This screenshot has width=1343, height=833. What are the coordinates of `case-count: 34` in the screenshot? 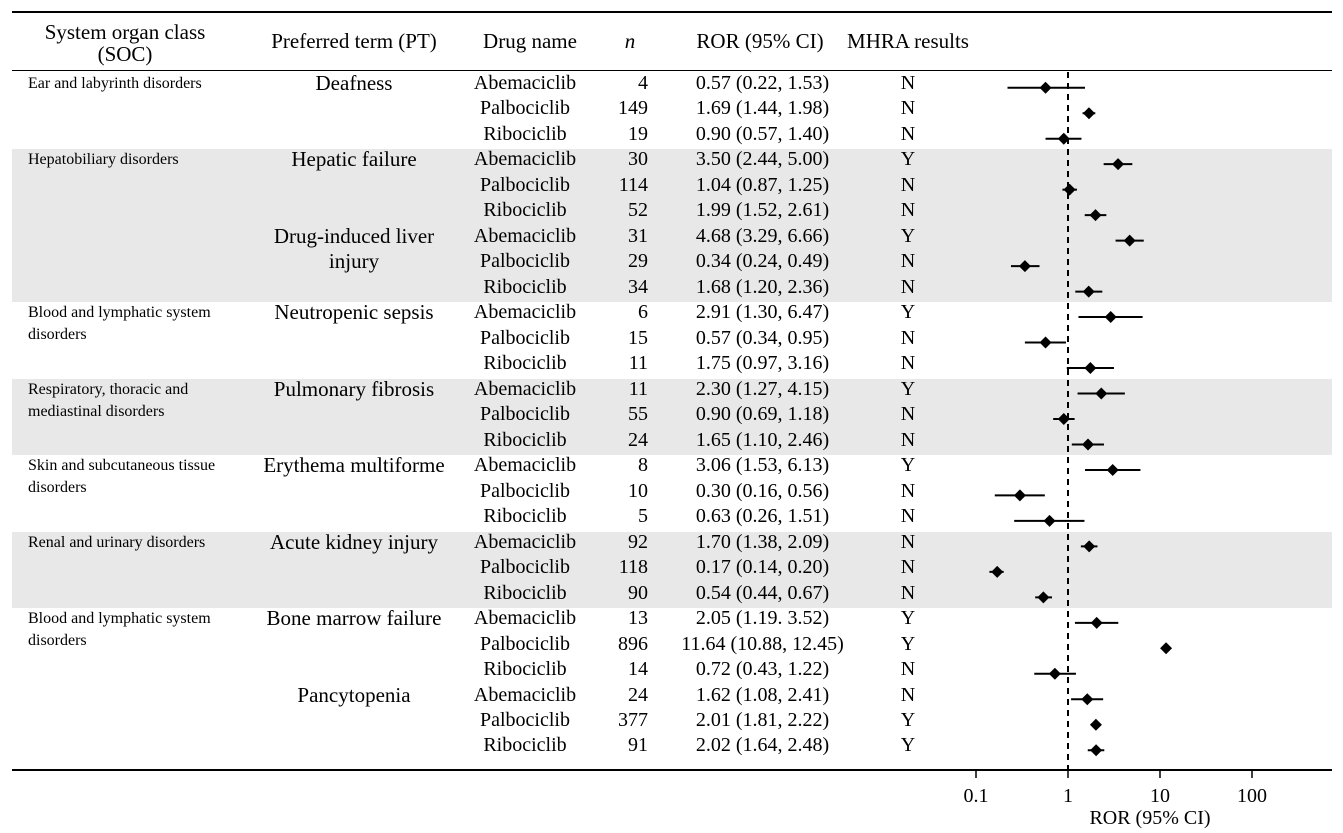 It's located at (638, 286).